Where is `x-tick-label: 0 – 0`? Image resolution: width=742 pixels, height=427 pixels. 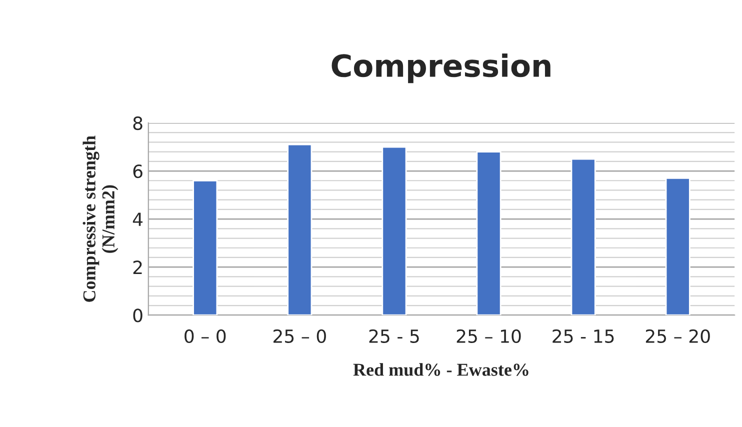
x-tick-label: 0 – 0 is located at coordinates (205, 336).